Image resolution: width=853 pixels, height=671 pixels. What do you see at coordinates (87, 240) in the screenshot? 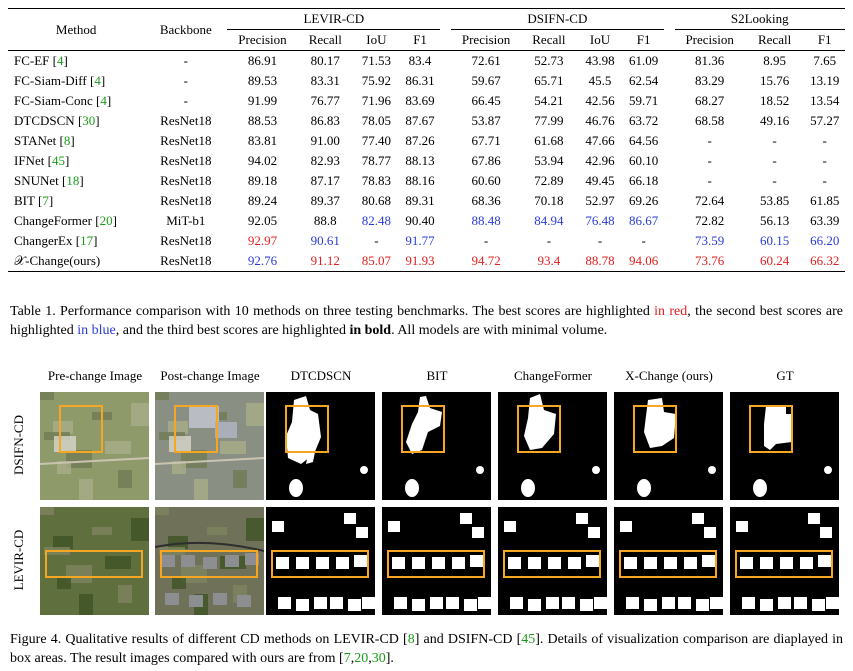
I see `citation-link: 17` at bounding box center [87, 240].